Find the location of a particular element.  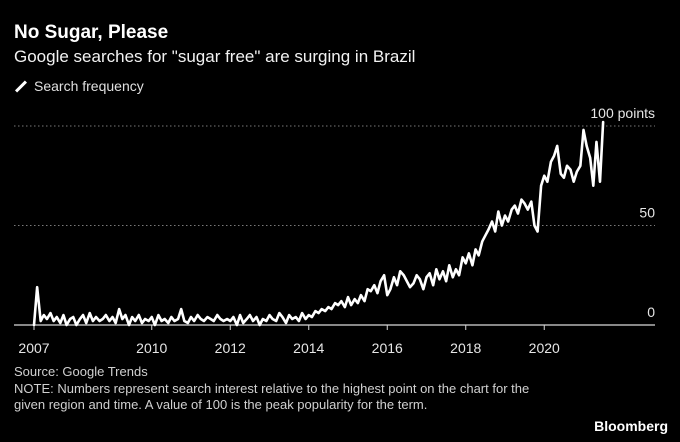

legend: Search frequency is located at coordinates (79, 86).